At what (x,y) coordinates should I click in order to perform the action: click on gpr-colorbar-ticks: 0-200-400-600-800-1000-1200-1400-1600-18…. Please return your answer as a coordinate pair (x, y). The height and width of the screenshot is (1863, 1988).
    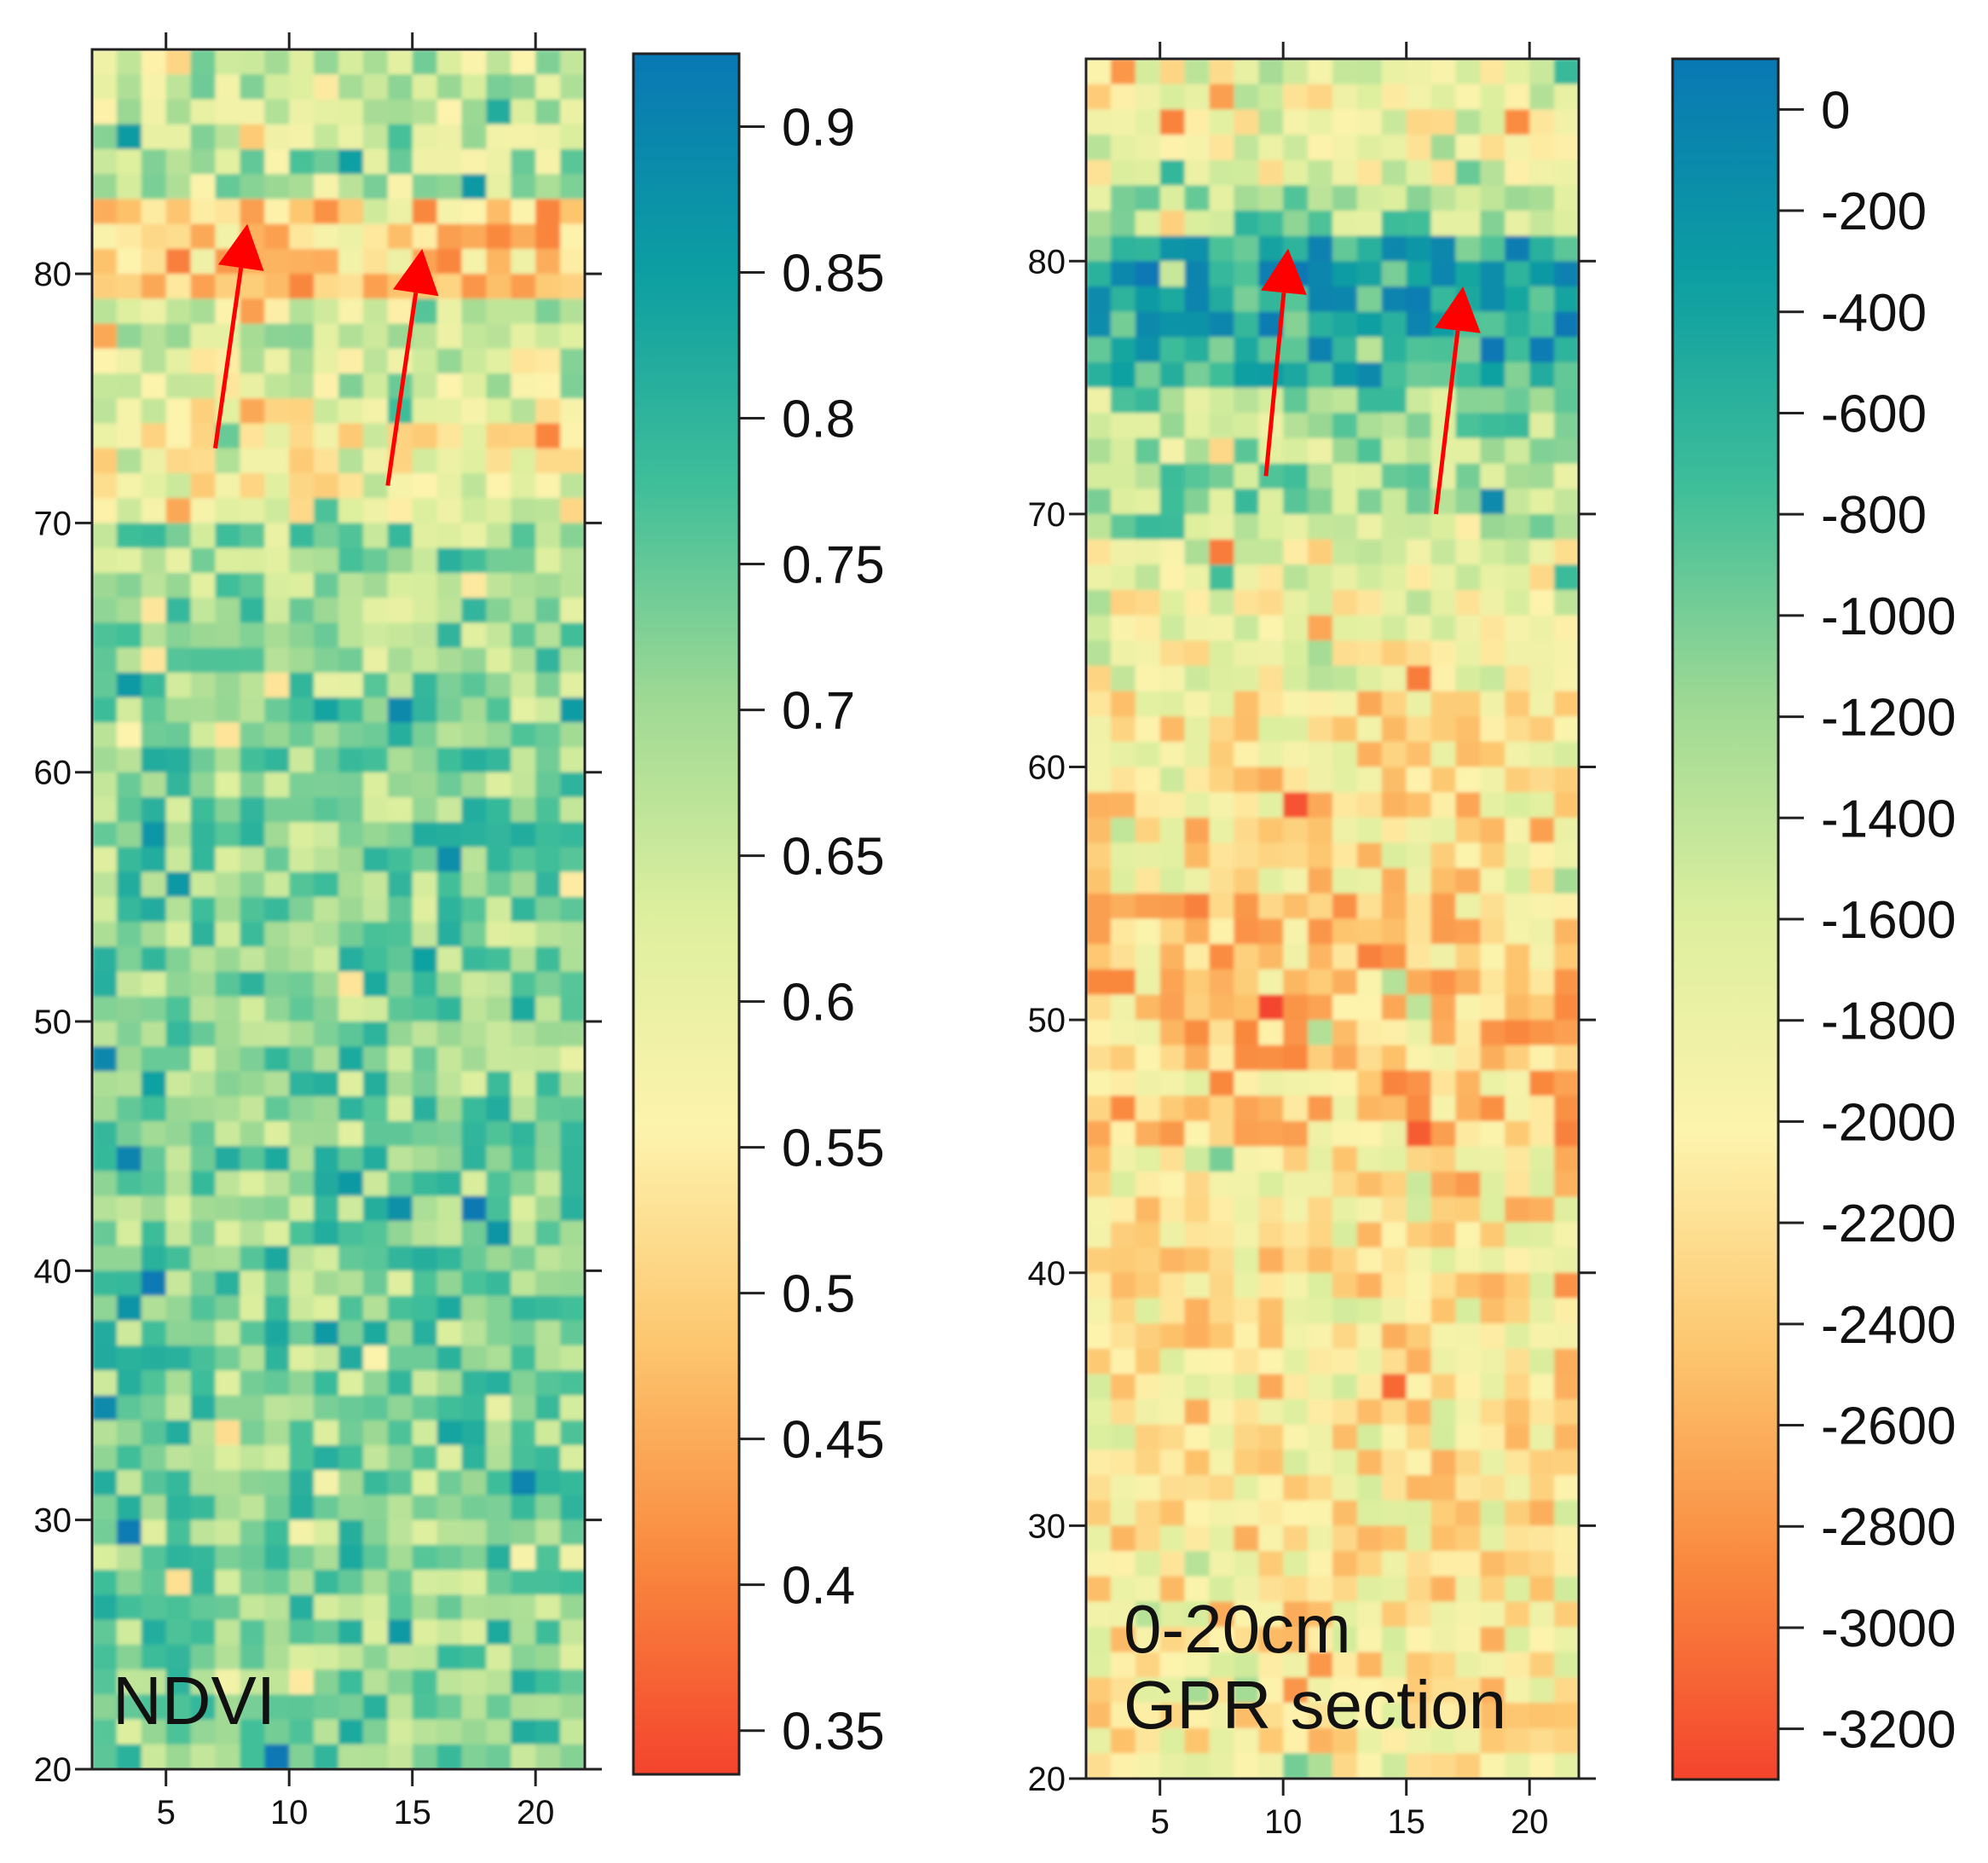
    Looking at the image, I should click on (1867, 920).